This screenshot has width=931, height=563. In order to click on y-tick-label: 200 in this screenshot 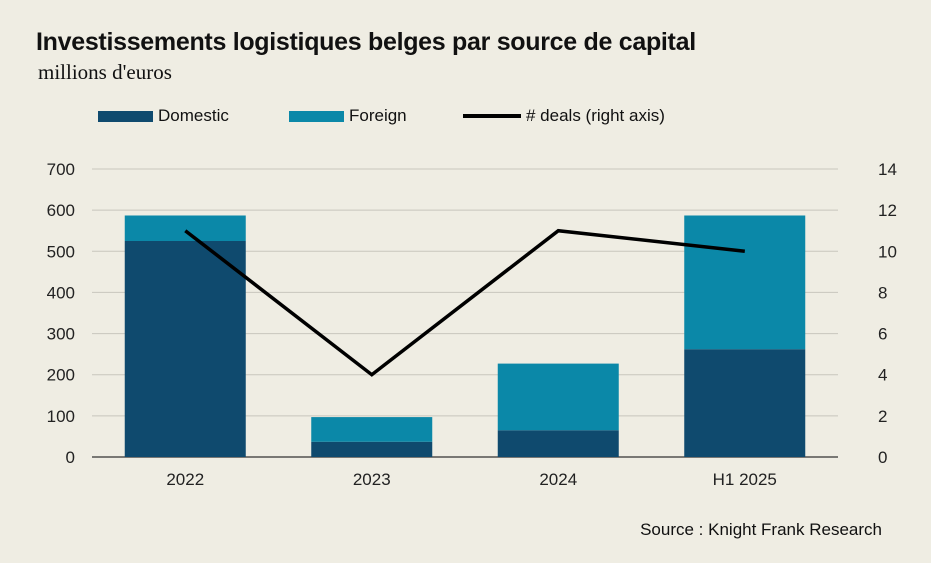, I will do `click(61, 375)`.